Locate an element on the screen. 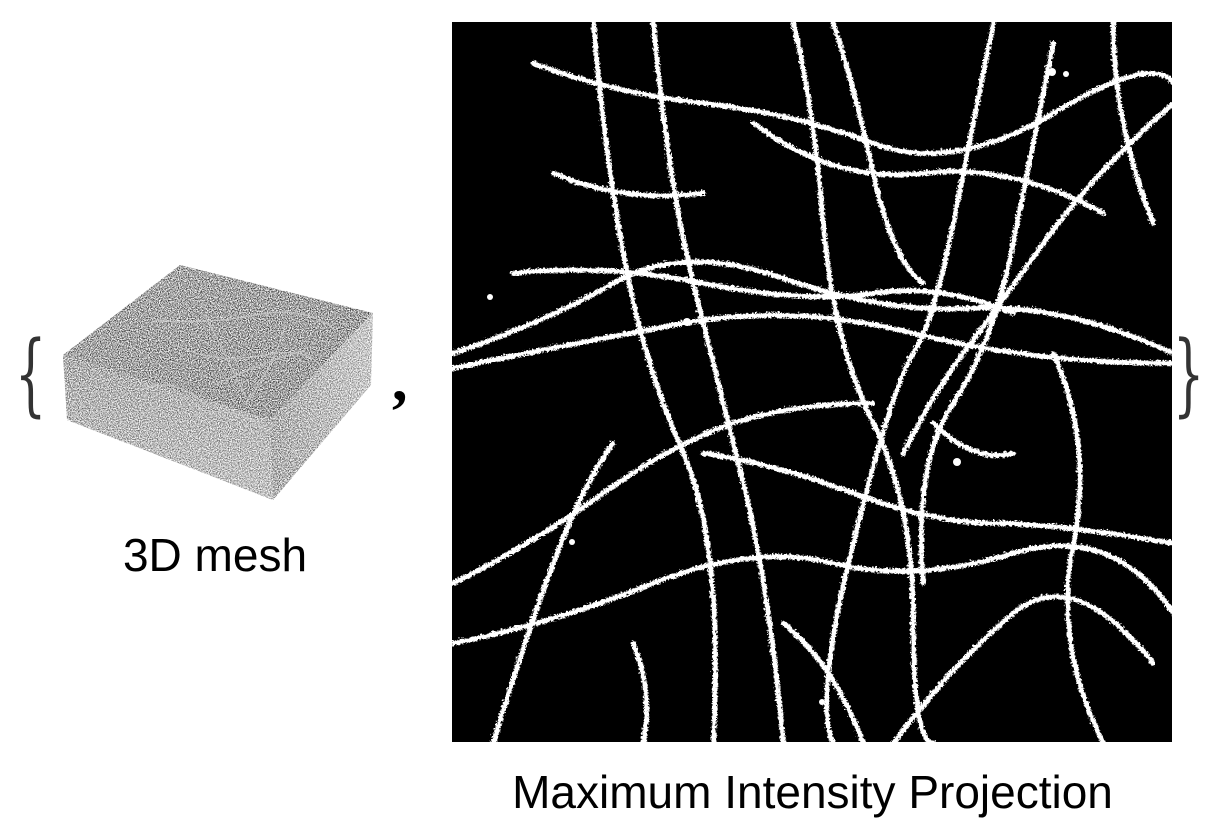 This screenshot has width=1214, height=836. mesh-right-face is located at coordinates (321, 406).